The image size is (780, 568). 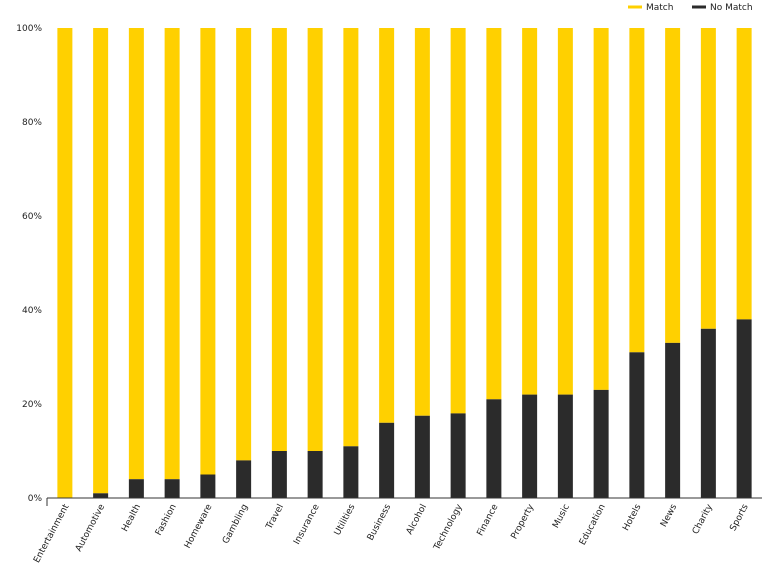 I want to click on x-category-label: Utilities, so click(x=345, y=519).